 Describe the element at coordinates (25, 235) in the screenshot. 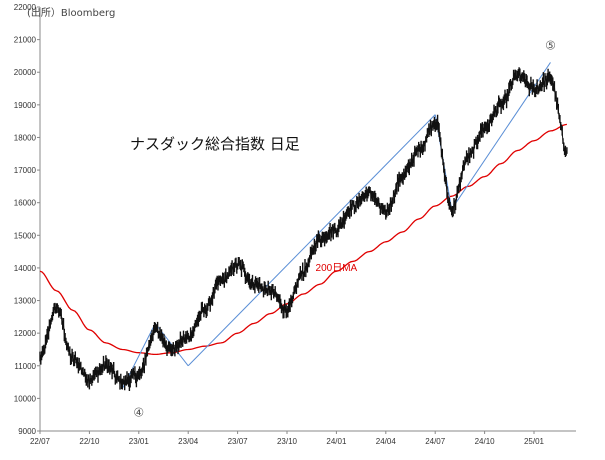

I see `y-tick-label: 15000` at that location.